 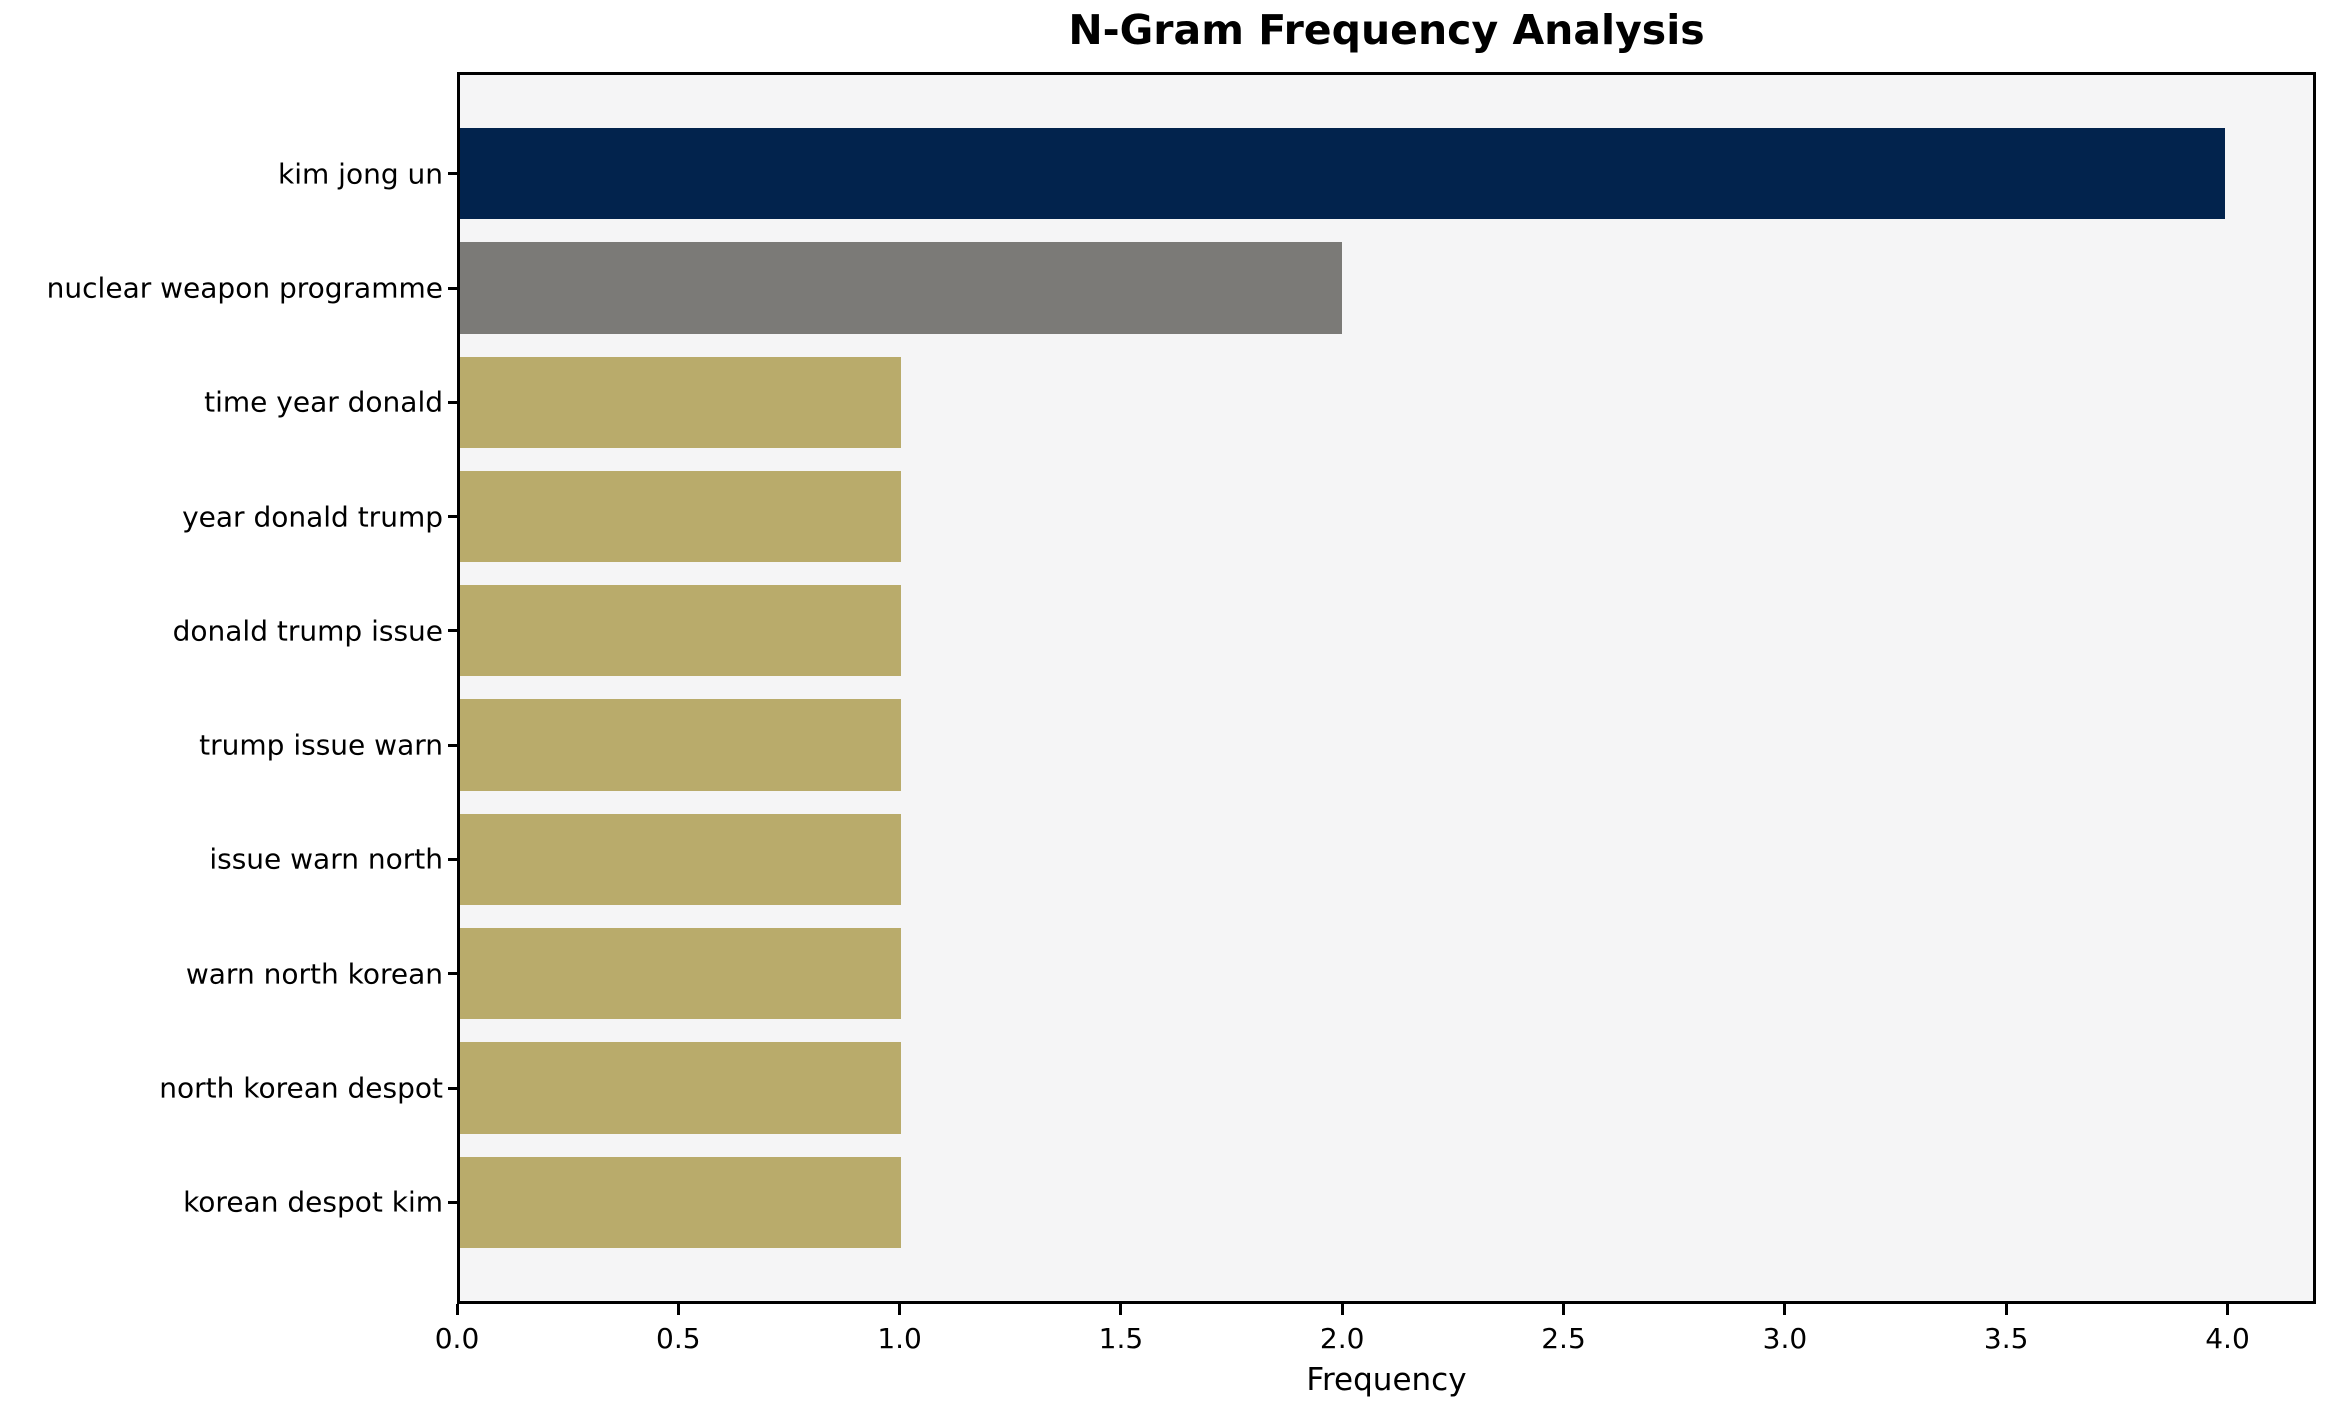 What do you see at coordinates (307, 631) in the screenshot?
I see `y-tick-label: donald trump issue` at bounding box center [307, 631].